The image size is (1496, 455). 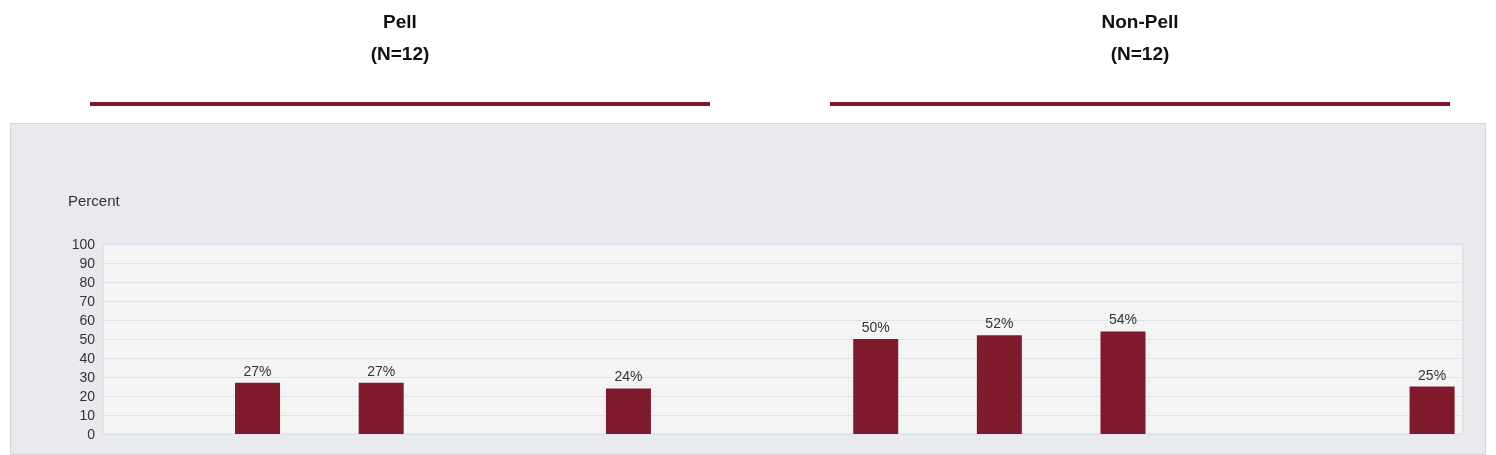 What do you see at coordinates (400, 38) in the screenshot?
I see `text: Pell (N=12)` at bounding box center [400, 38].